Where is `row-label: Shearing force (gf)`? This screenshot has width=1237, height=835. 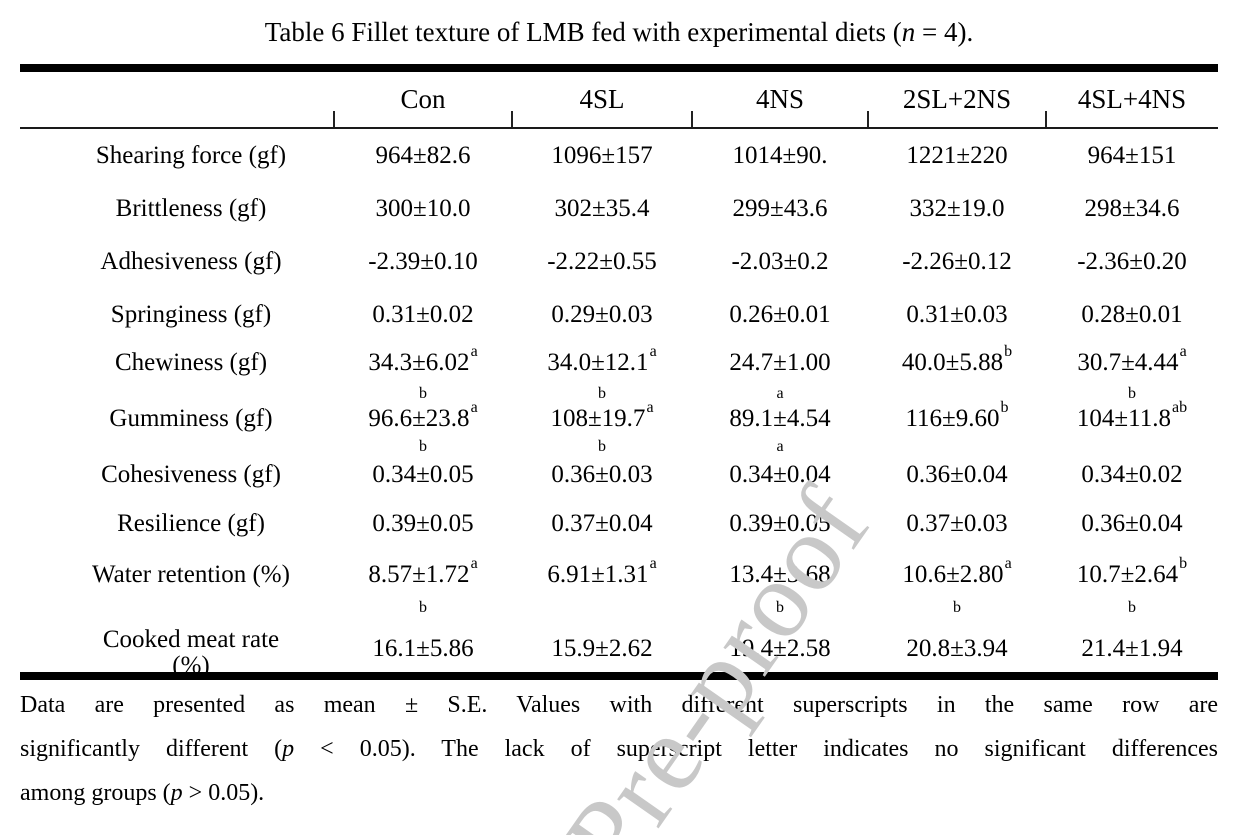 row-label: Shearing force (gf) is located at coordinates (191, 155).